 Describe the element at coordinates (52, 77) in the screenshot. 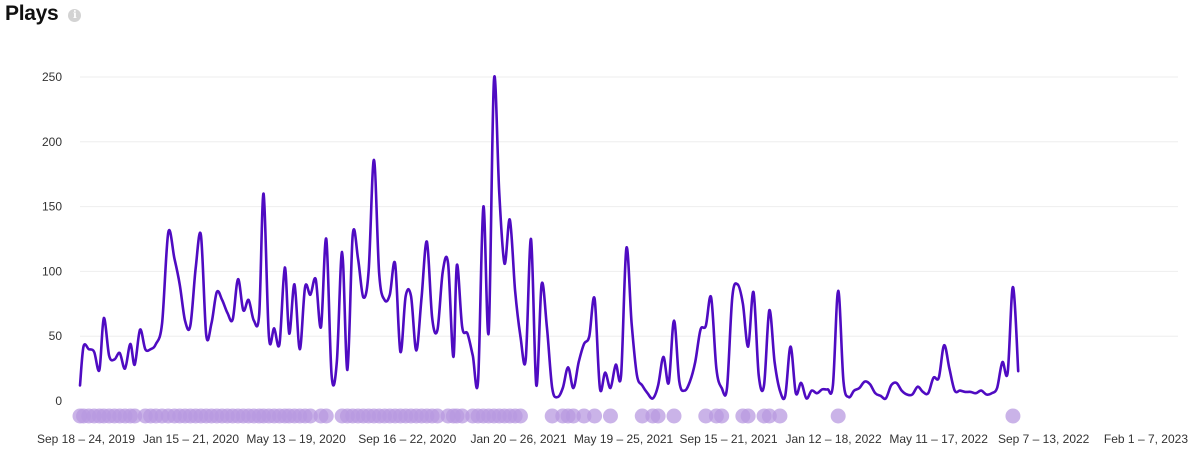

I see `y-tick-label: 250` at that location.